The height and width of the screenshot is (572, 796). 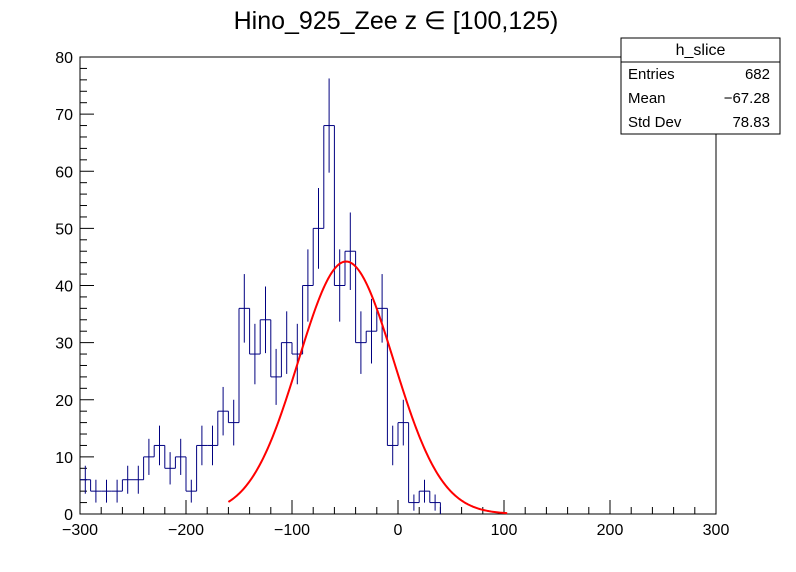 I want to click on stats-box-title: h_slice, so click(x=701, y=50).